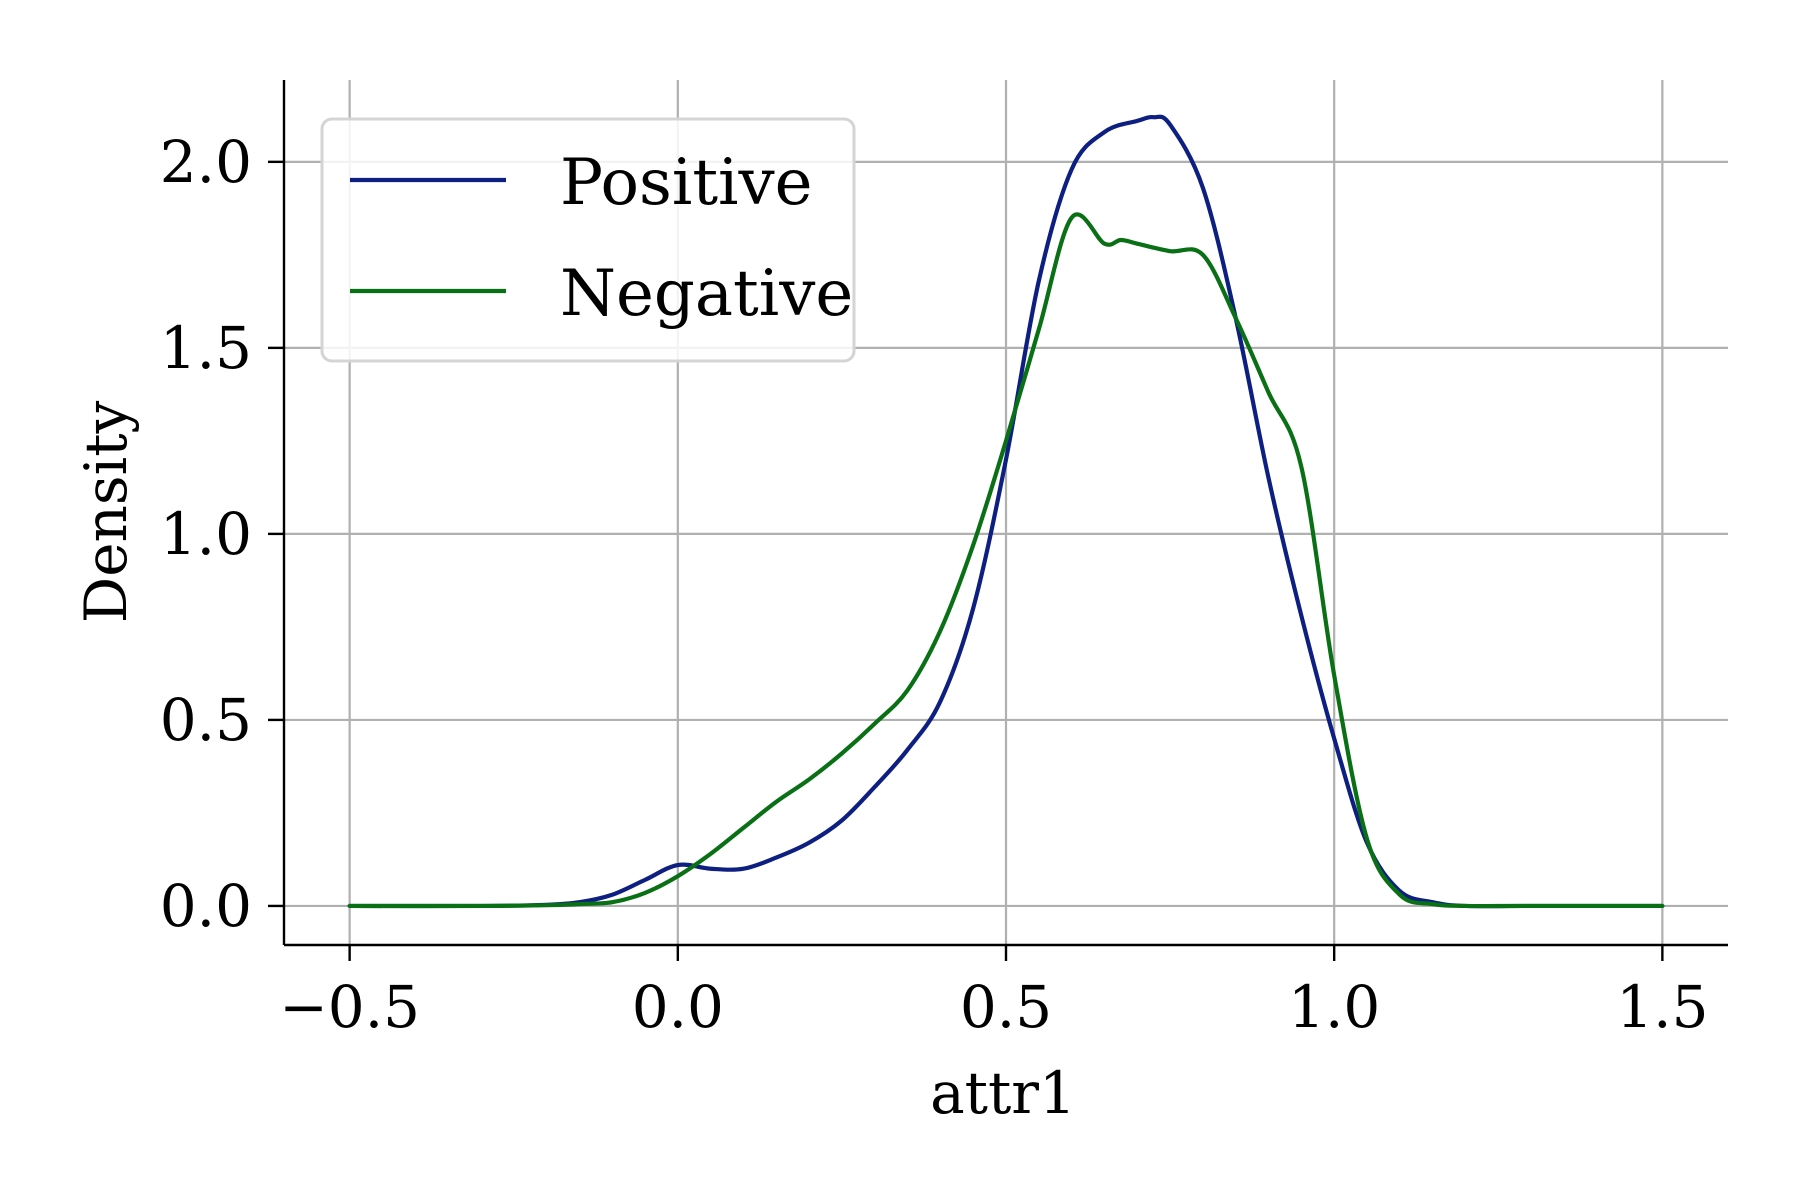 This screenshot has height=1200, width=1800. I want to click on x-axis-label: attr1, so click(1003, 1093).